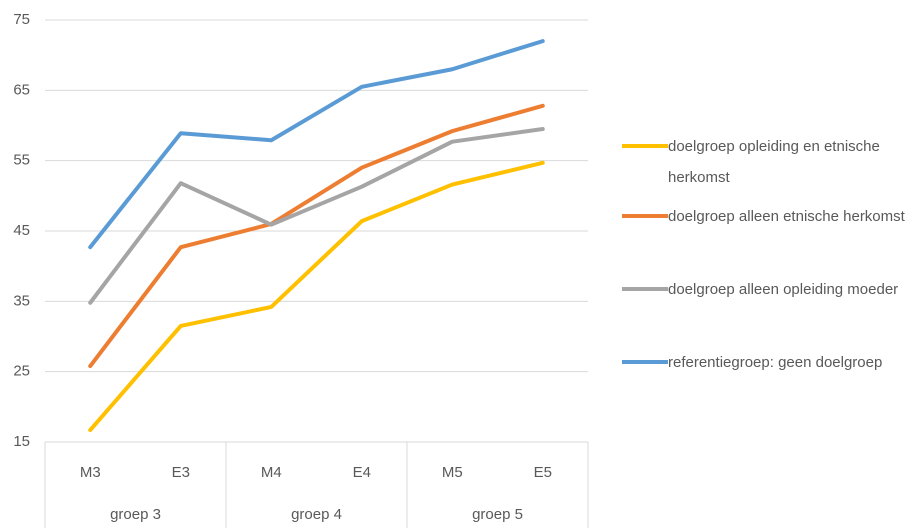 This screenshot has width=923, height=528. What do you see at coordinates (271, 472) in the screenshot?
I see `x-tick-label: M4` at bounding box center [271, 472].